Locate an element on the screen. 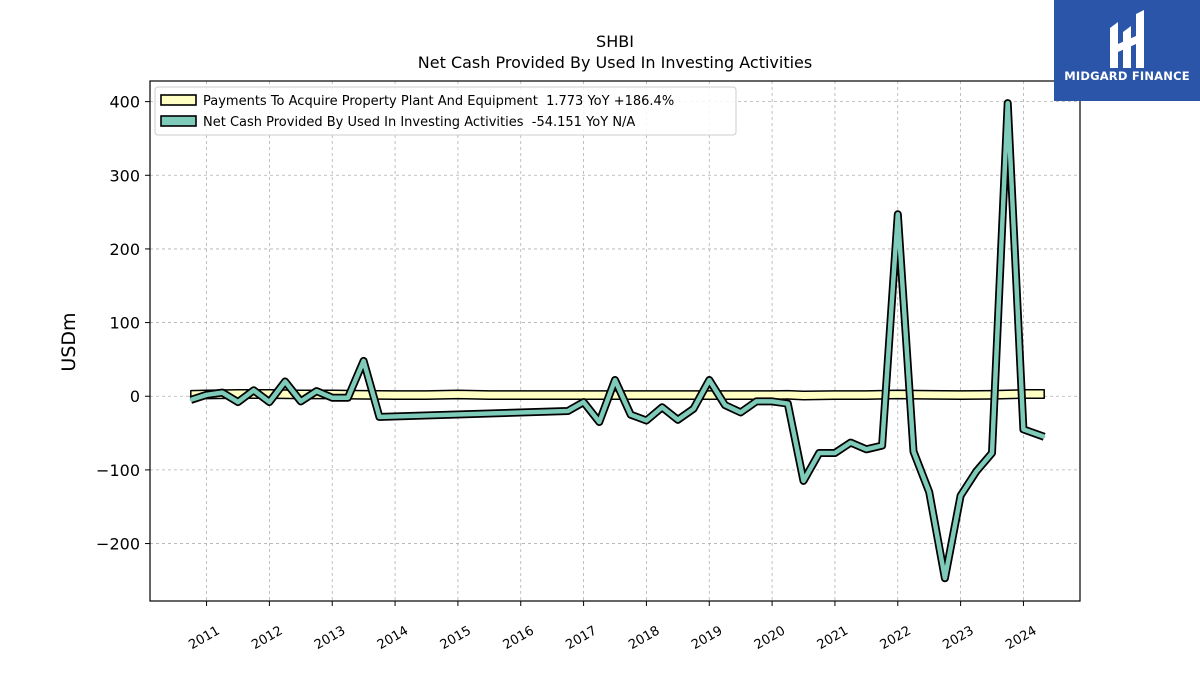 The height and width of the screenshot is (675, 1200). logo-text: MIDGARD FINANCE is located at coordinates (1127, 76).